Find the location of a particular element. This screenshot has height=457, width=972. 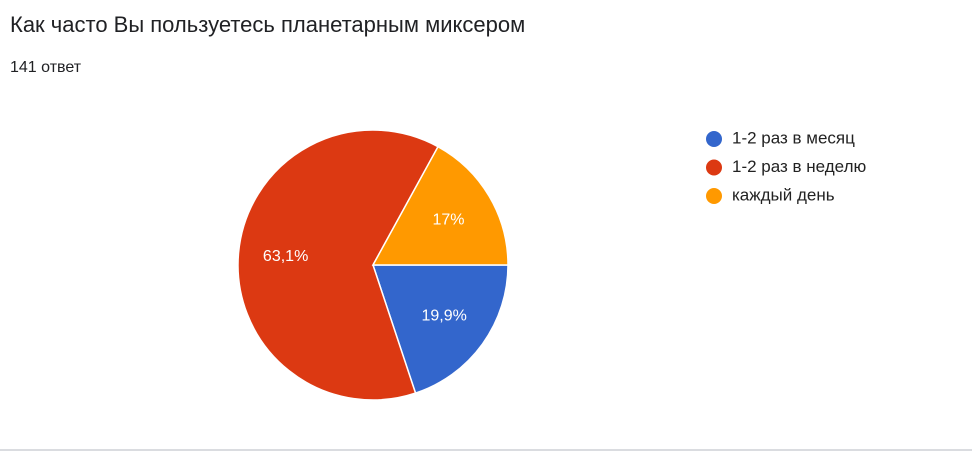

chart-subtitle: 141 ответ is located at coordinates (46, 67).